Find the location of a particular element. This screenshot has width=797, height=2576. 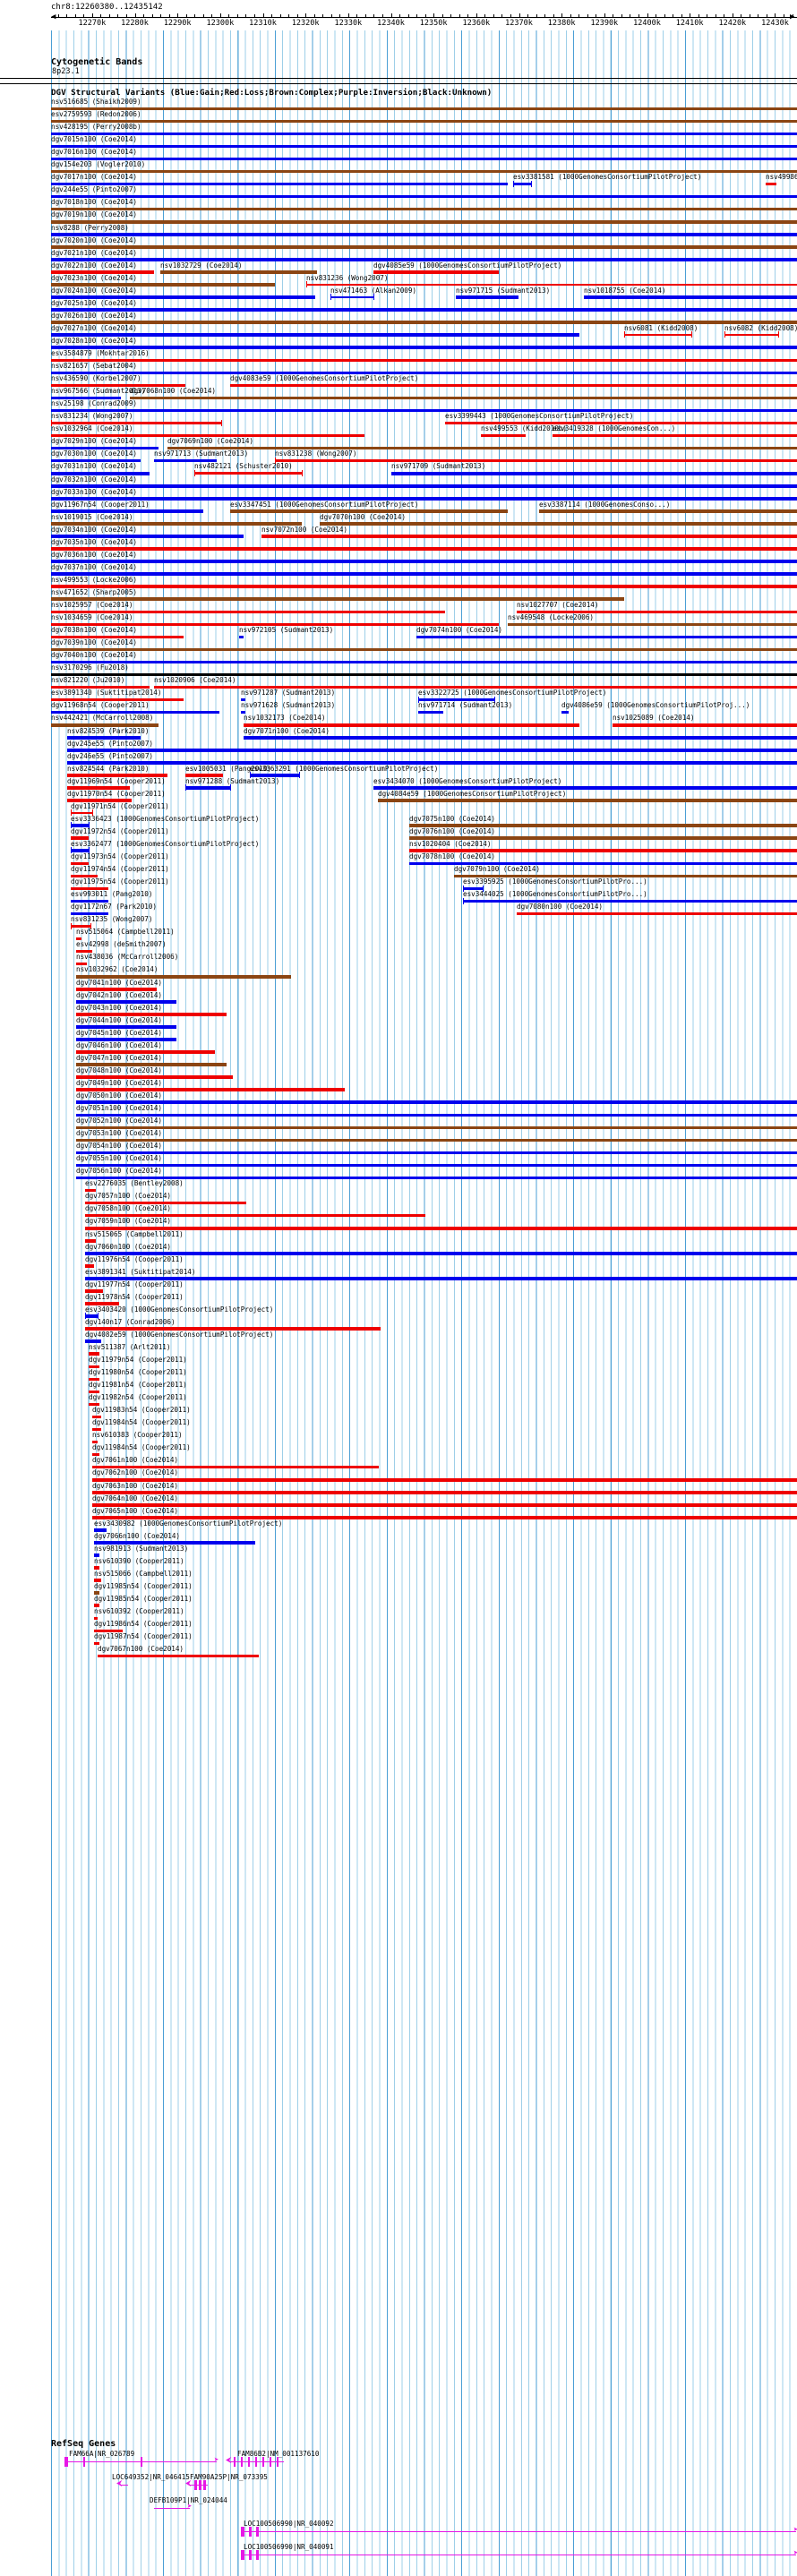

dgv-variant-label: nsv610383 (Cooper2011) is located at coordinates (137, 1435).